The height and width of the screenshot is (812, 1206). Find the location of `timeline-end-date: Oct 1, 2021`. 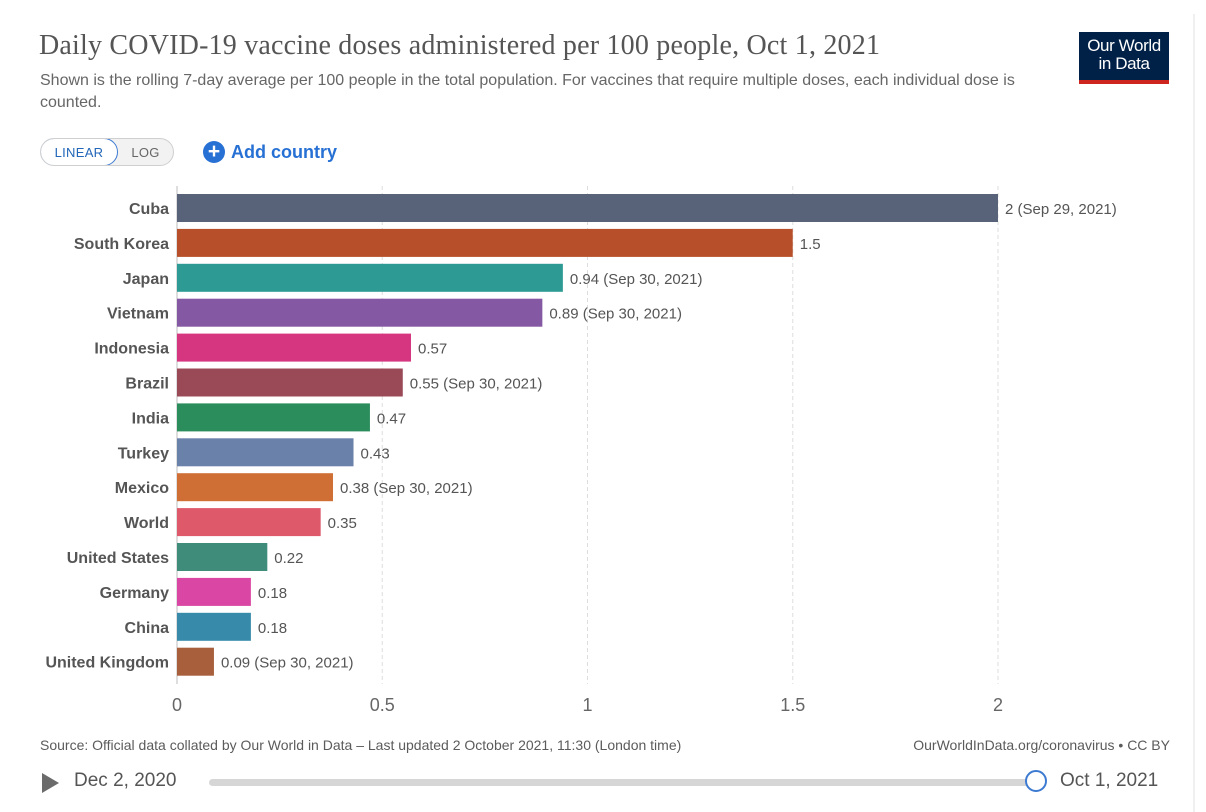

timeline-end-date: Oct 1, 2021 is located at coordinates (1109, 780).